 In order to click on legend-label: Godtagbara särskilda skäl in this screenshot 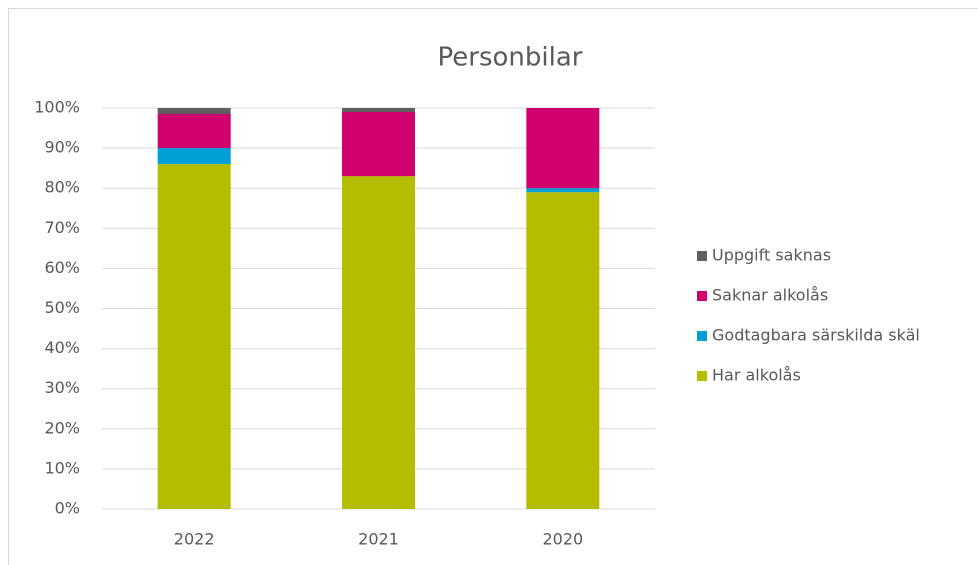, I will do `click(816, 335)`.